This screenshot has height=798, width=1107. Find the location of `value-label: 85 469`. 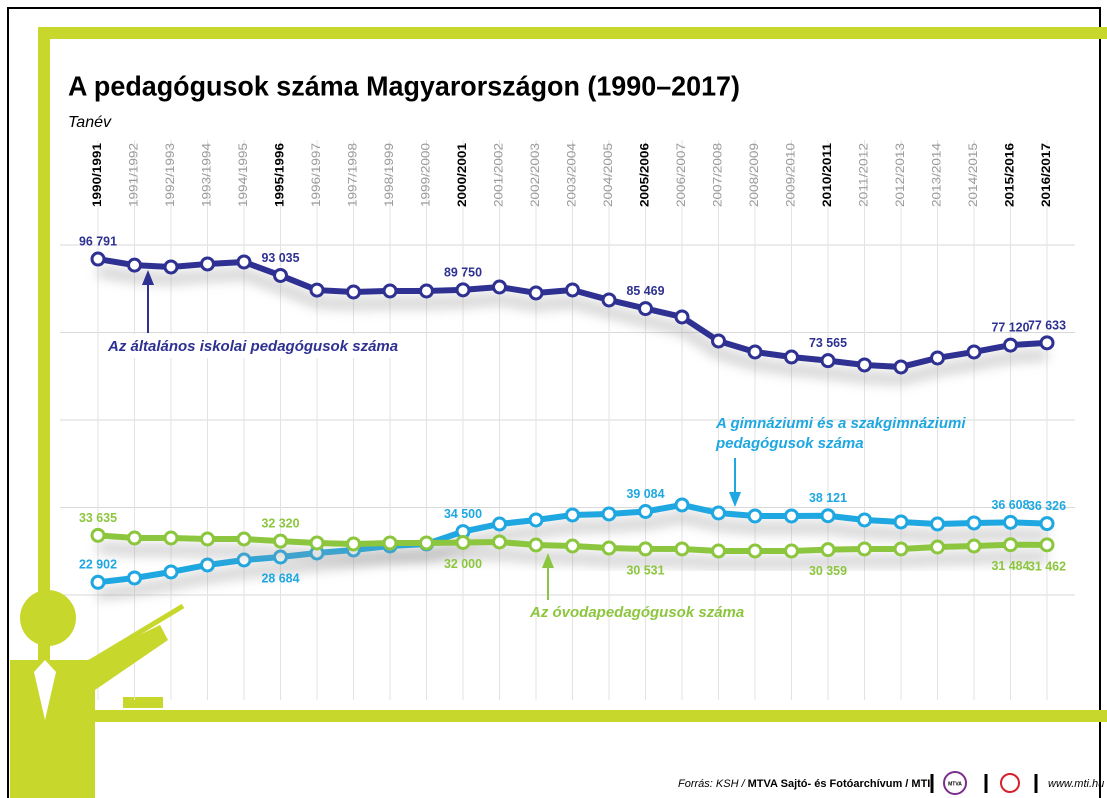

value-label: 85 469 is located at coordinates (646, 290).